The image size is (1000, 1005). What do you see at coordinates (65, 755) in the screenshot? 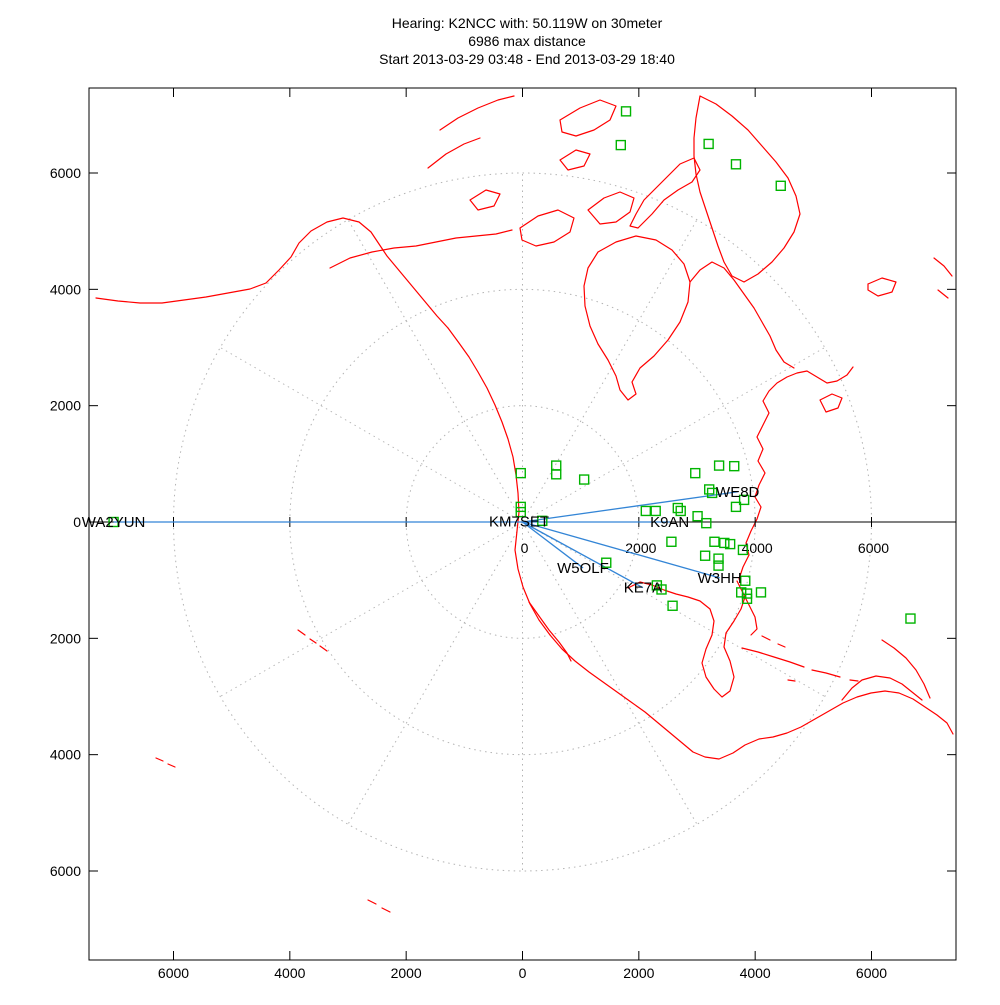
I see `y-axis-tick-label: 4000` at bounding box center [65, 755].